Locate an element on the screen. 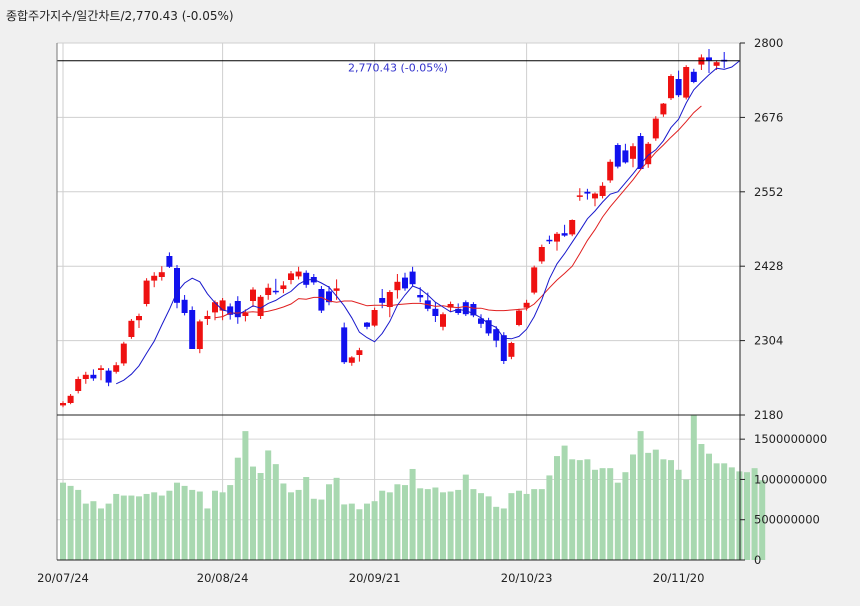 The image size is (860, 606). volume-tick-label: 0 is located at coordinates (757, 560).